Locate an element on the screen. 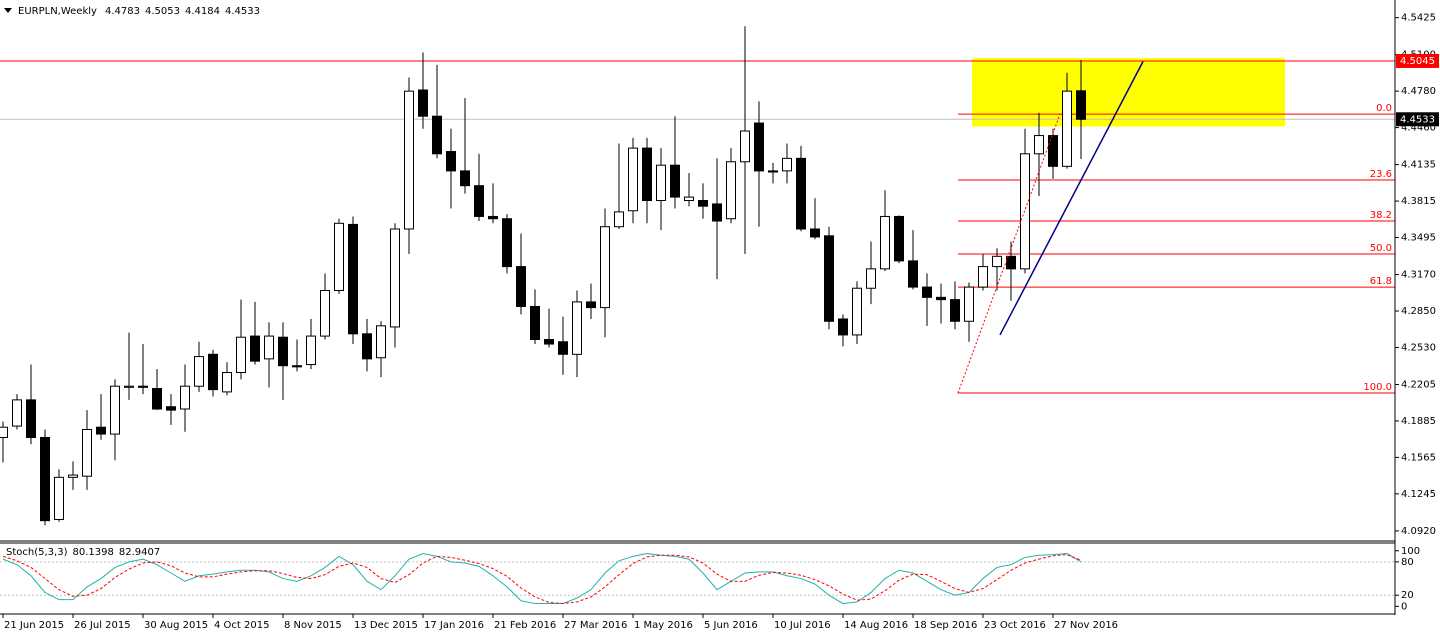  fib-label: 0.0 is located at coordinates (1384, 108).